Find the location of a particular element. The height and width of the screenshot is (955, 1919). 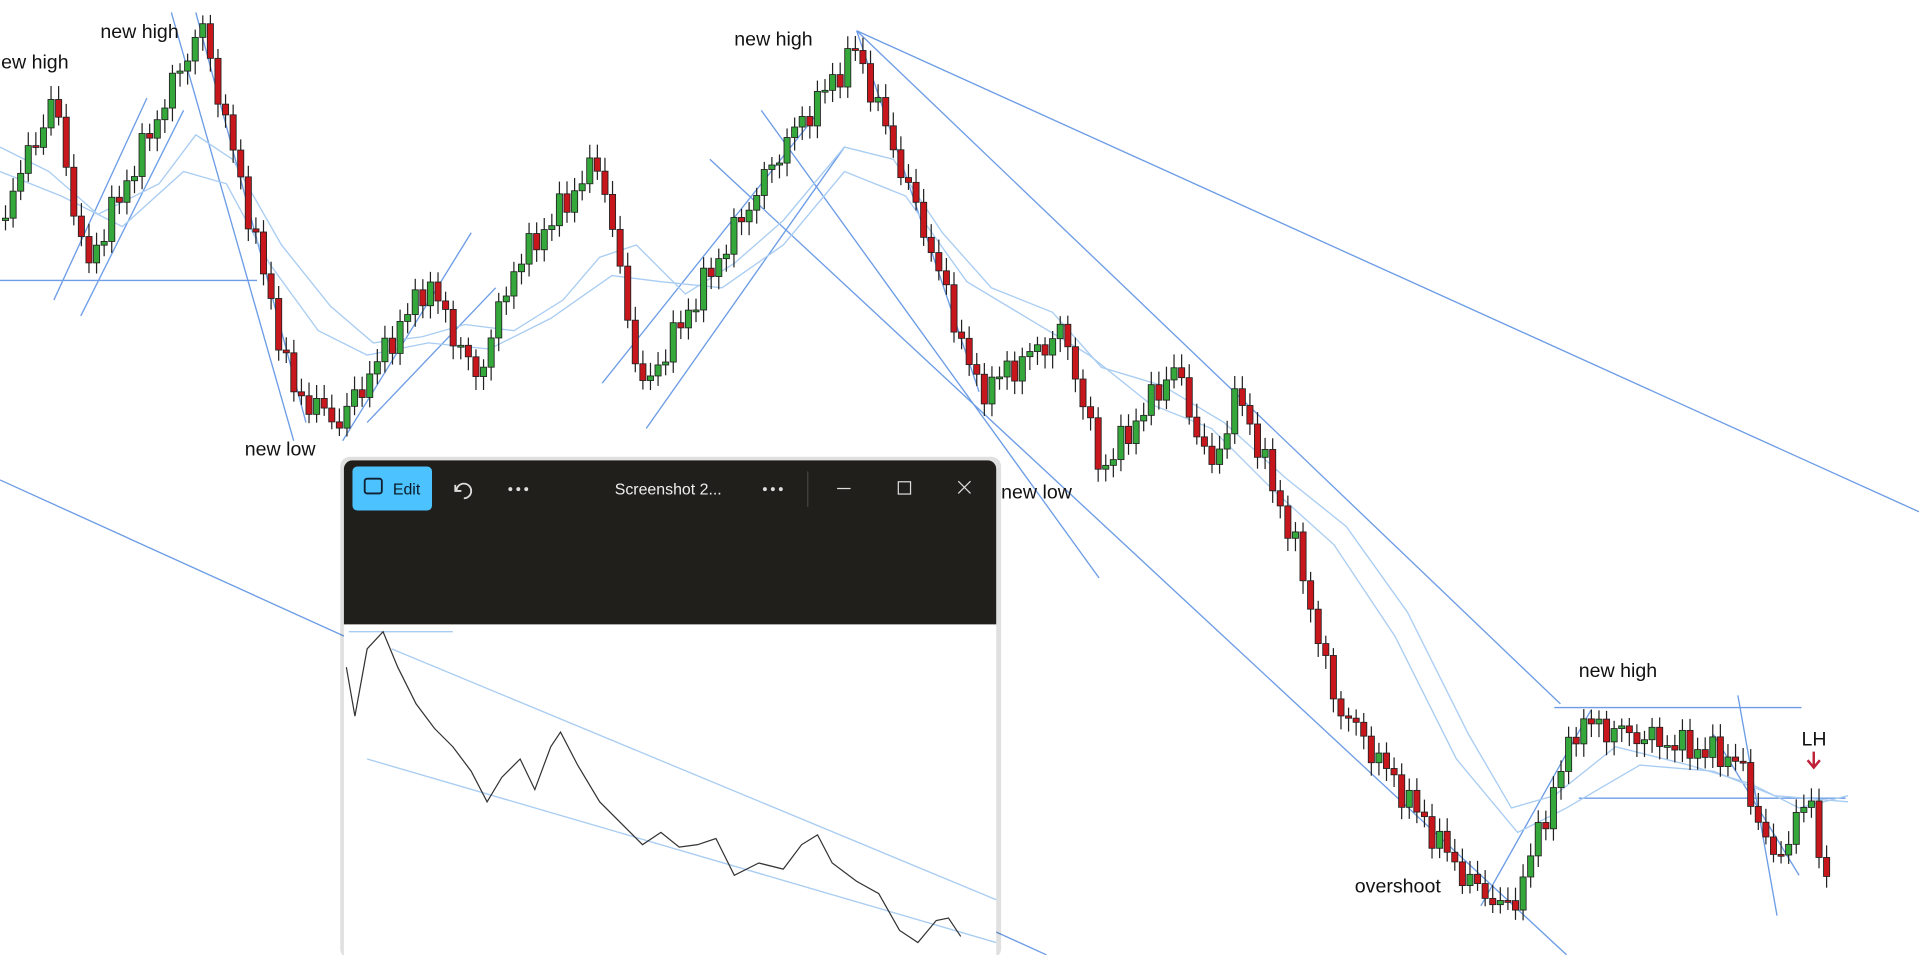

rotate-button is located at coordinates (463, 491).